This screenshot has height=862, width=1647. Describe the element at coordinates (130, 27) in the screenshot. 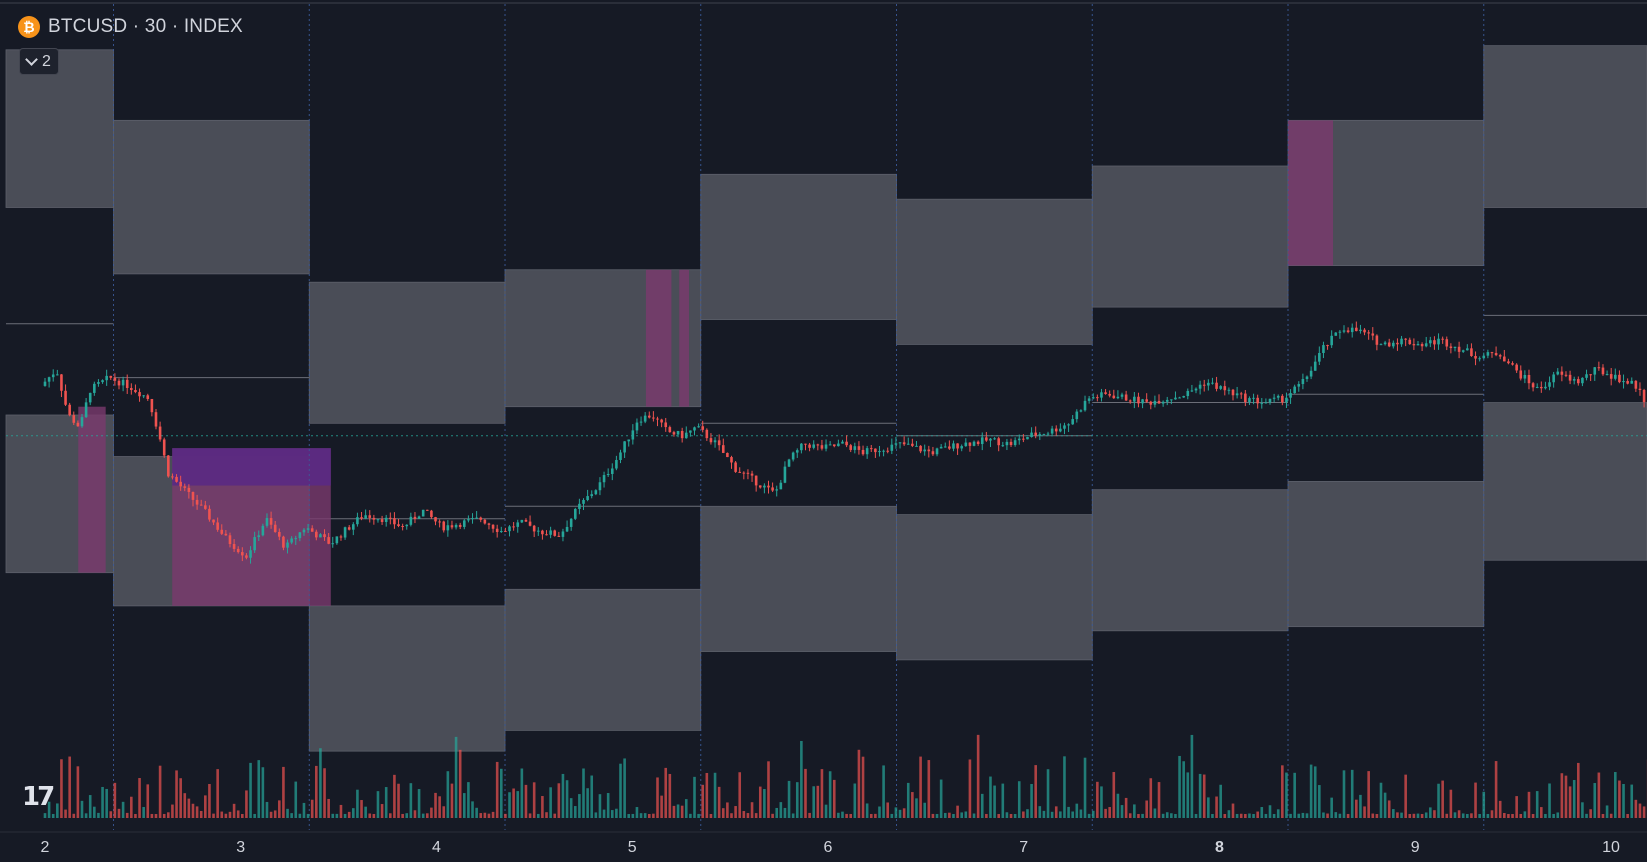

I see `symbol-legend: ₿ BTCUSD · 30 · INDEX` at that location.